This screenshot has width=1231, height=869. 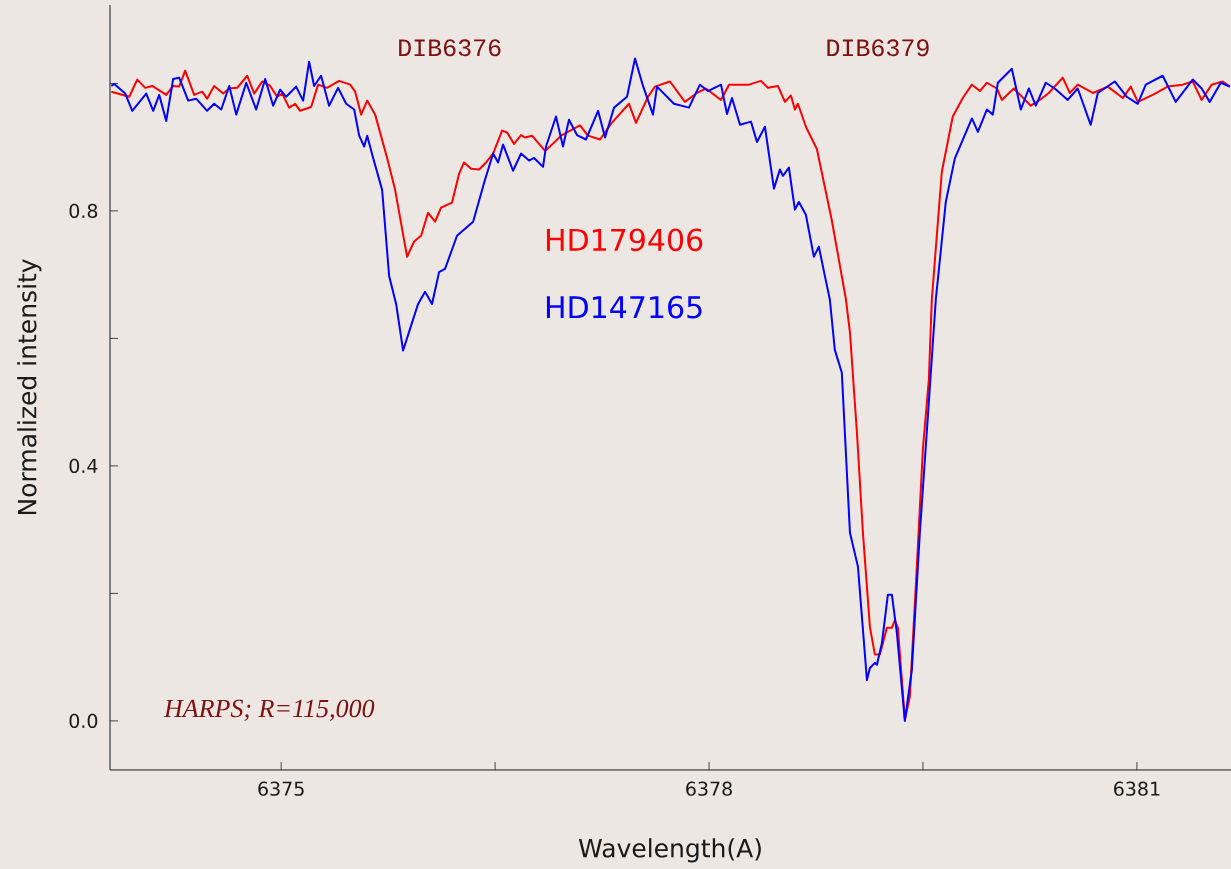 What do you see at coordinates (281, 788) in the screenshot?
I see `x-tick-label: 6375` at bounding box center [281, 788].